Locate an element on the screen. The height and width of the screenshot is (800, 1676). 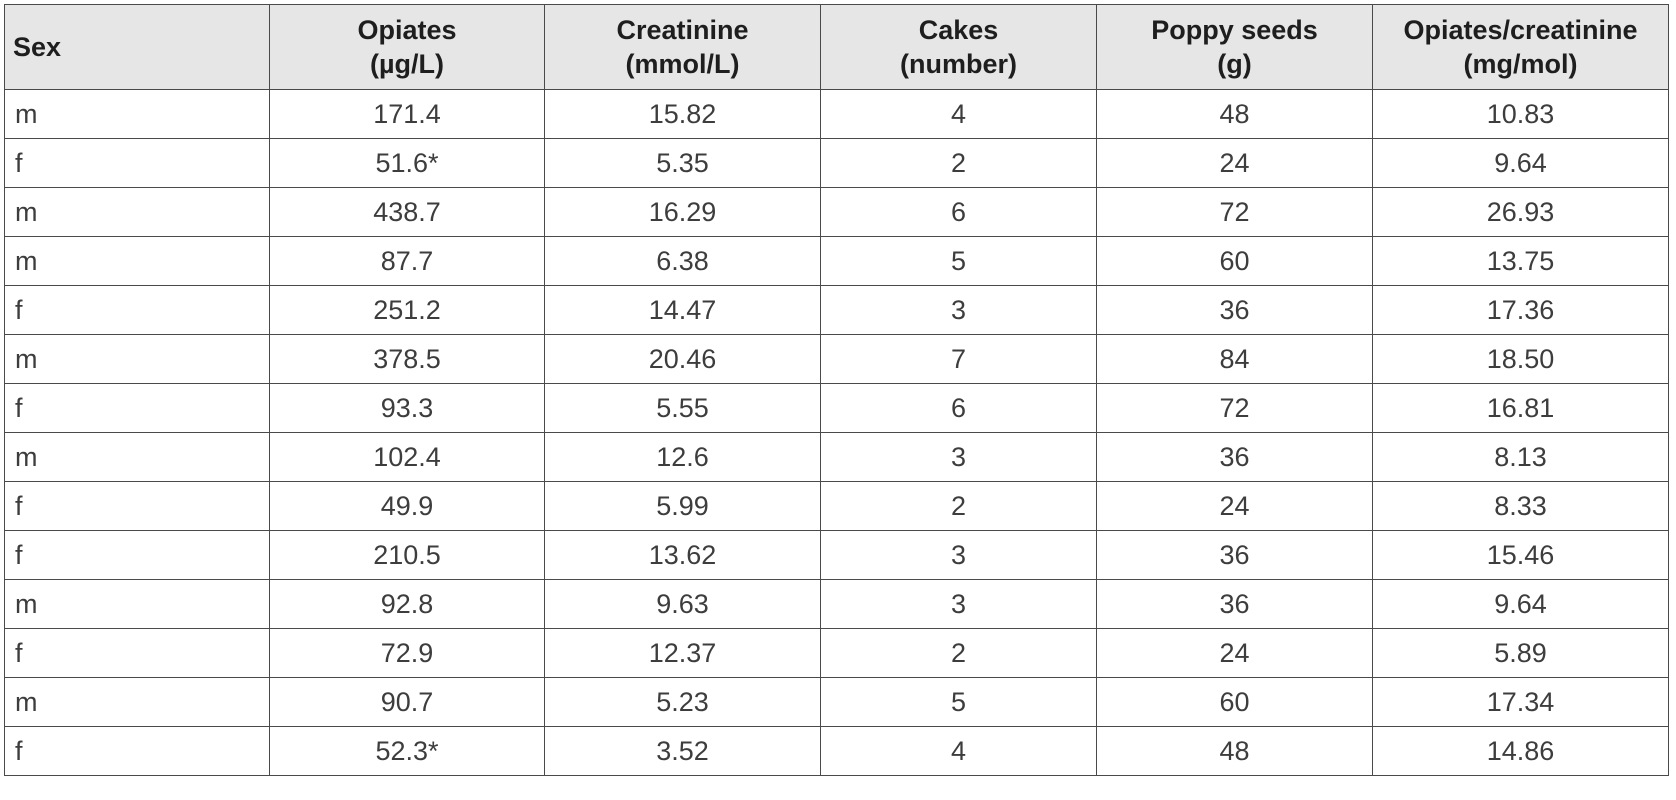
cell-opiates: 378.5 is located at coordinates (407, 359).